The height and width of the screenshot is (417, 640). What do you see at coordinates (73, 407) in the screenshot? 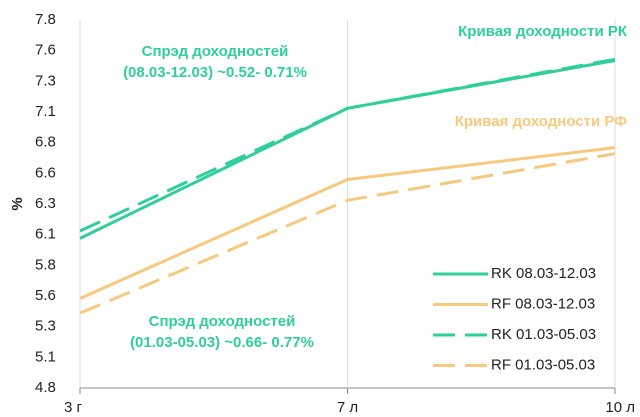
I see `x-tick-label: 3 г` at bounding box center [73, 407].